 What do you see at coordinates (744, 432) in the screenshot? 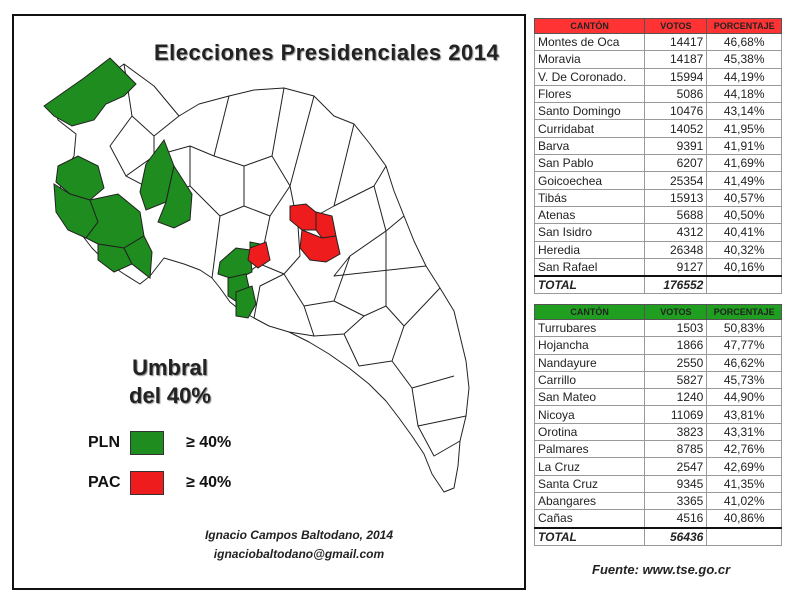
I see `cell-porcentaje: 43,31%` at bounding box center [744, 432].